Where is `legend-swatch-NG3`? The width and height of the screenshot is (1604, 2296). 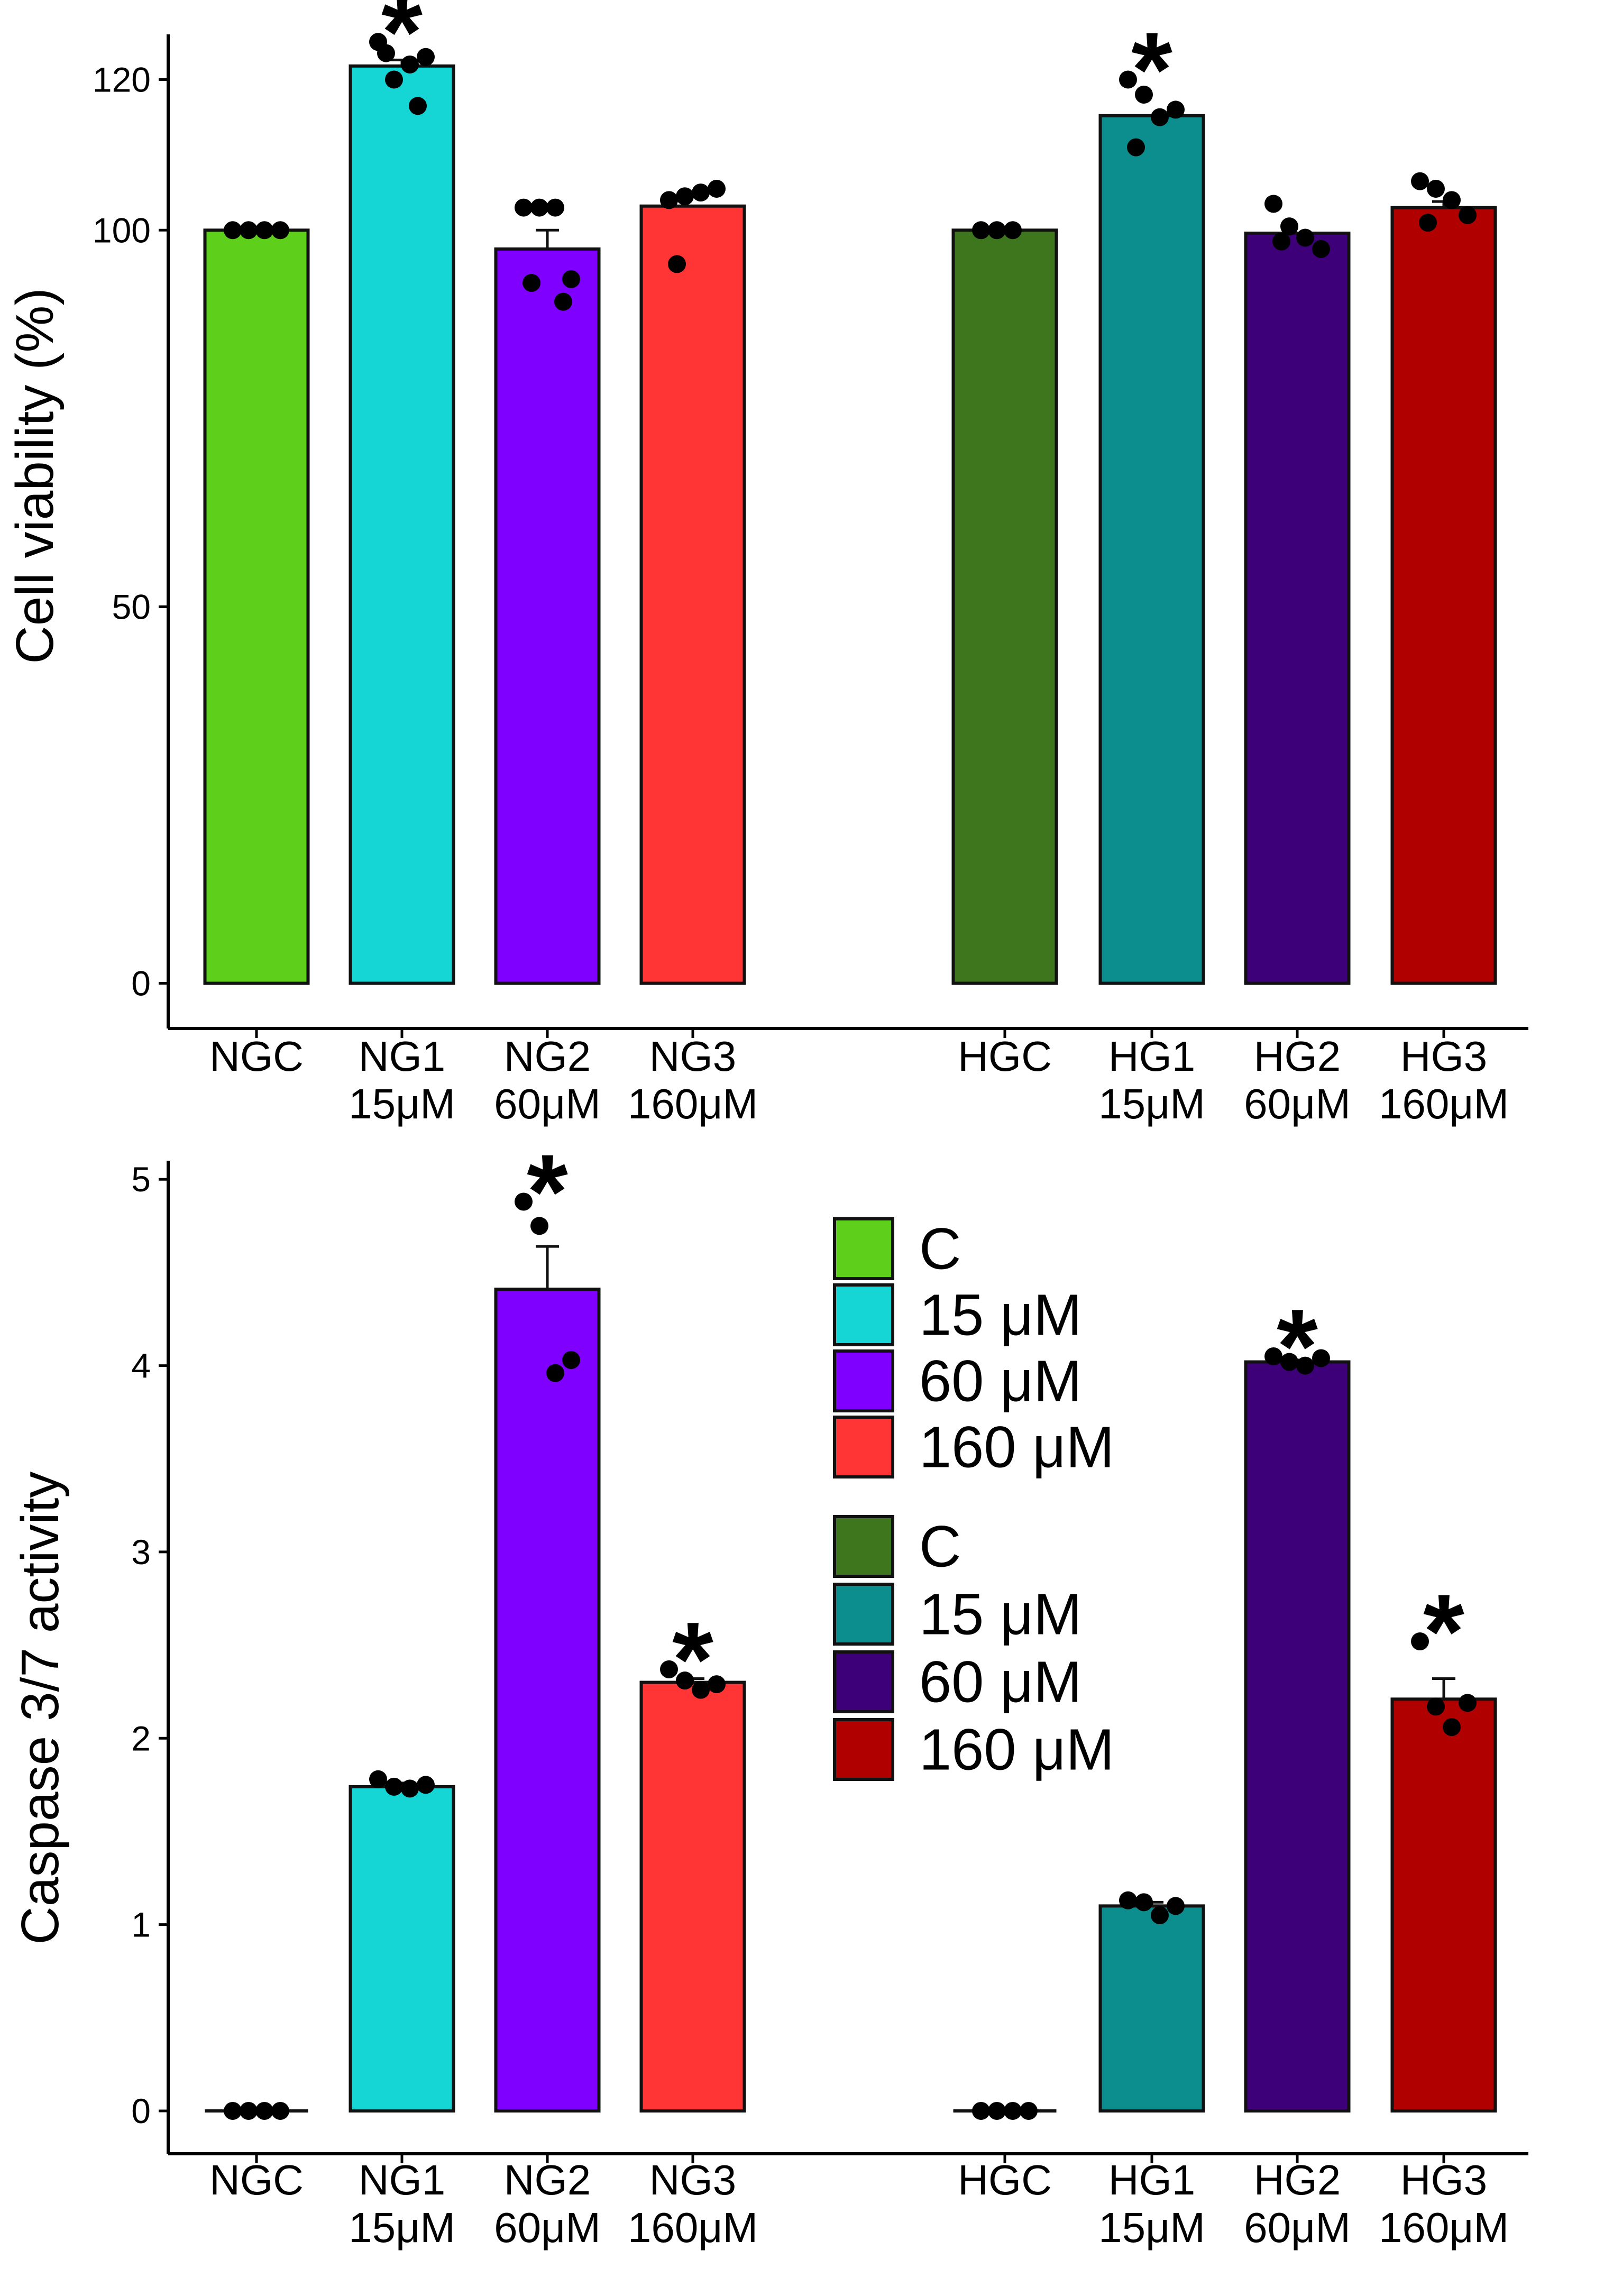
legend-swatch-NG3 is located at coordinates (863, 1447).